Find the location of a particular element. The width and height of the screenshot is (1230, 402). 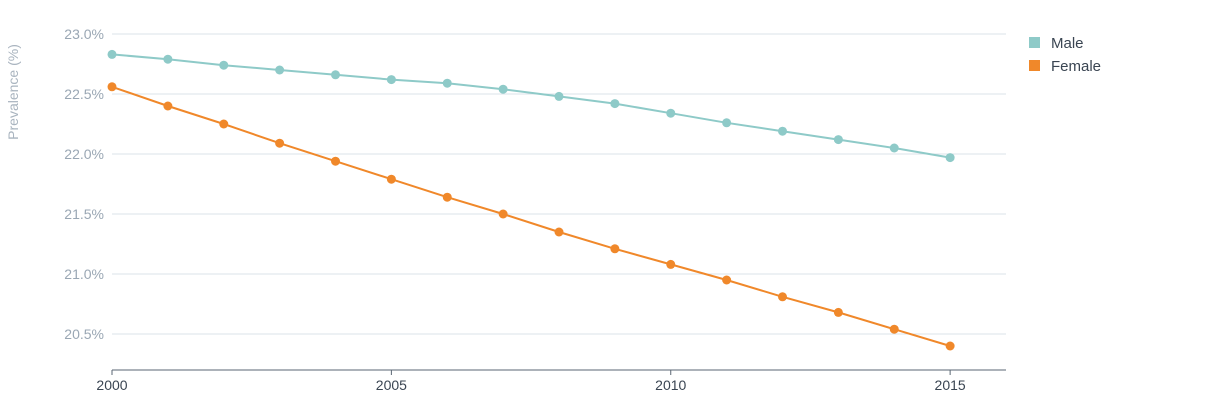

y-tick-label: 20.5% is located at coordinates (84, 334).